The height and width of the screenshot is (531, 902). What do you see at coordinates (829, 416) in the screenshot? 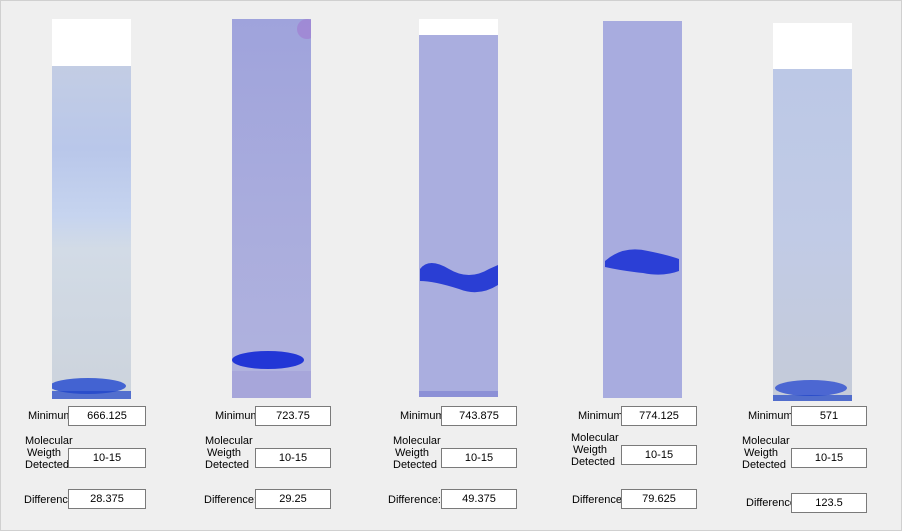
I see `minimum-field: 571` at bounding box center [829, 416].